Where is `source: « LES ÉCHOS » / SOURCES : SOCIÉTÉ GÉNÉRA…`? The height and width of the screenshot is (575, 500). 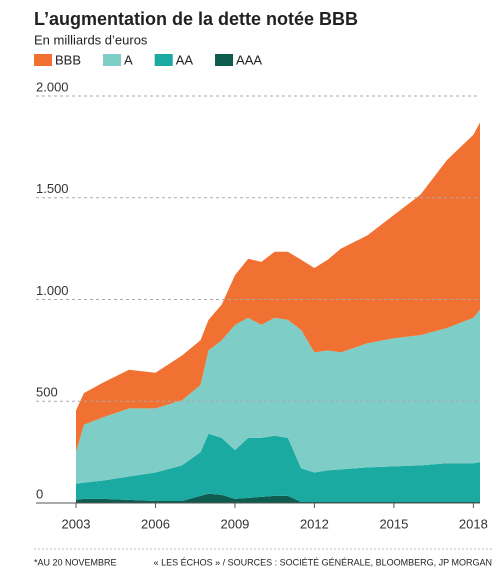 source: « LES ÉCHOS » / SOURCES : SOCIÉTÉ GÉNÉRA… is located at coordinates (323, 562).